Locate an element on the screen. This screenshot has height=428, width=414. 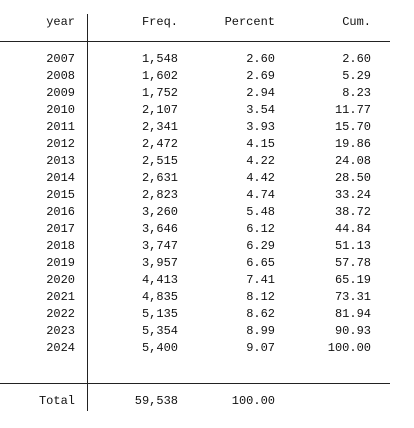
cell: 5.29 is located at coordinates (356, 76).